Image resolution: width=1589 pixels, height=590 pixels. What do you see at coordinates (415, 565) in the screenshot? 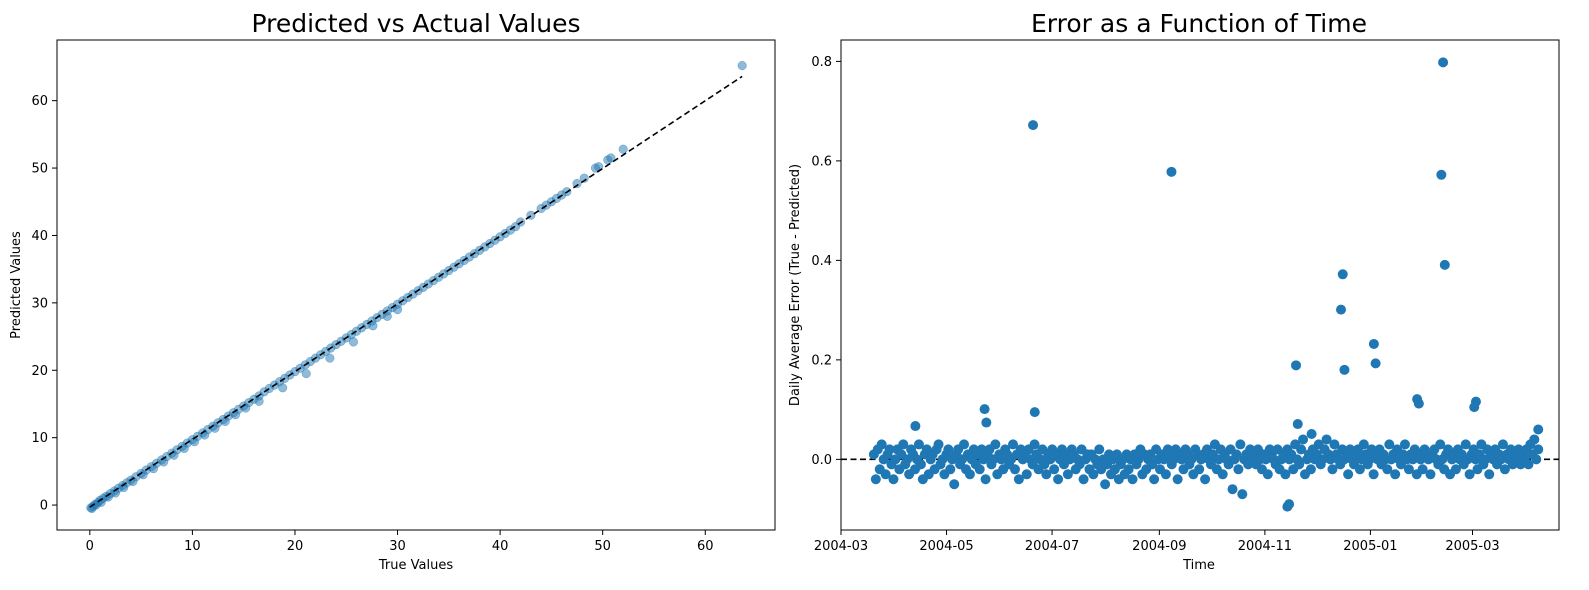
I see `x-axis-label: True Values` at bounding box center [415, 565].